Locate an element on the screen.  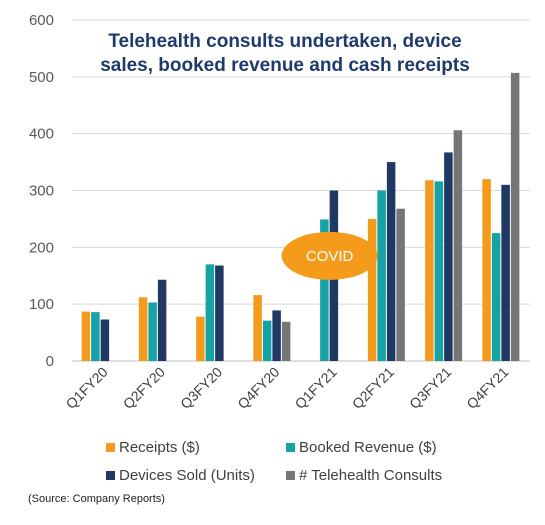
legend-label: Receipts ($) is located at coordinates (159, 447).